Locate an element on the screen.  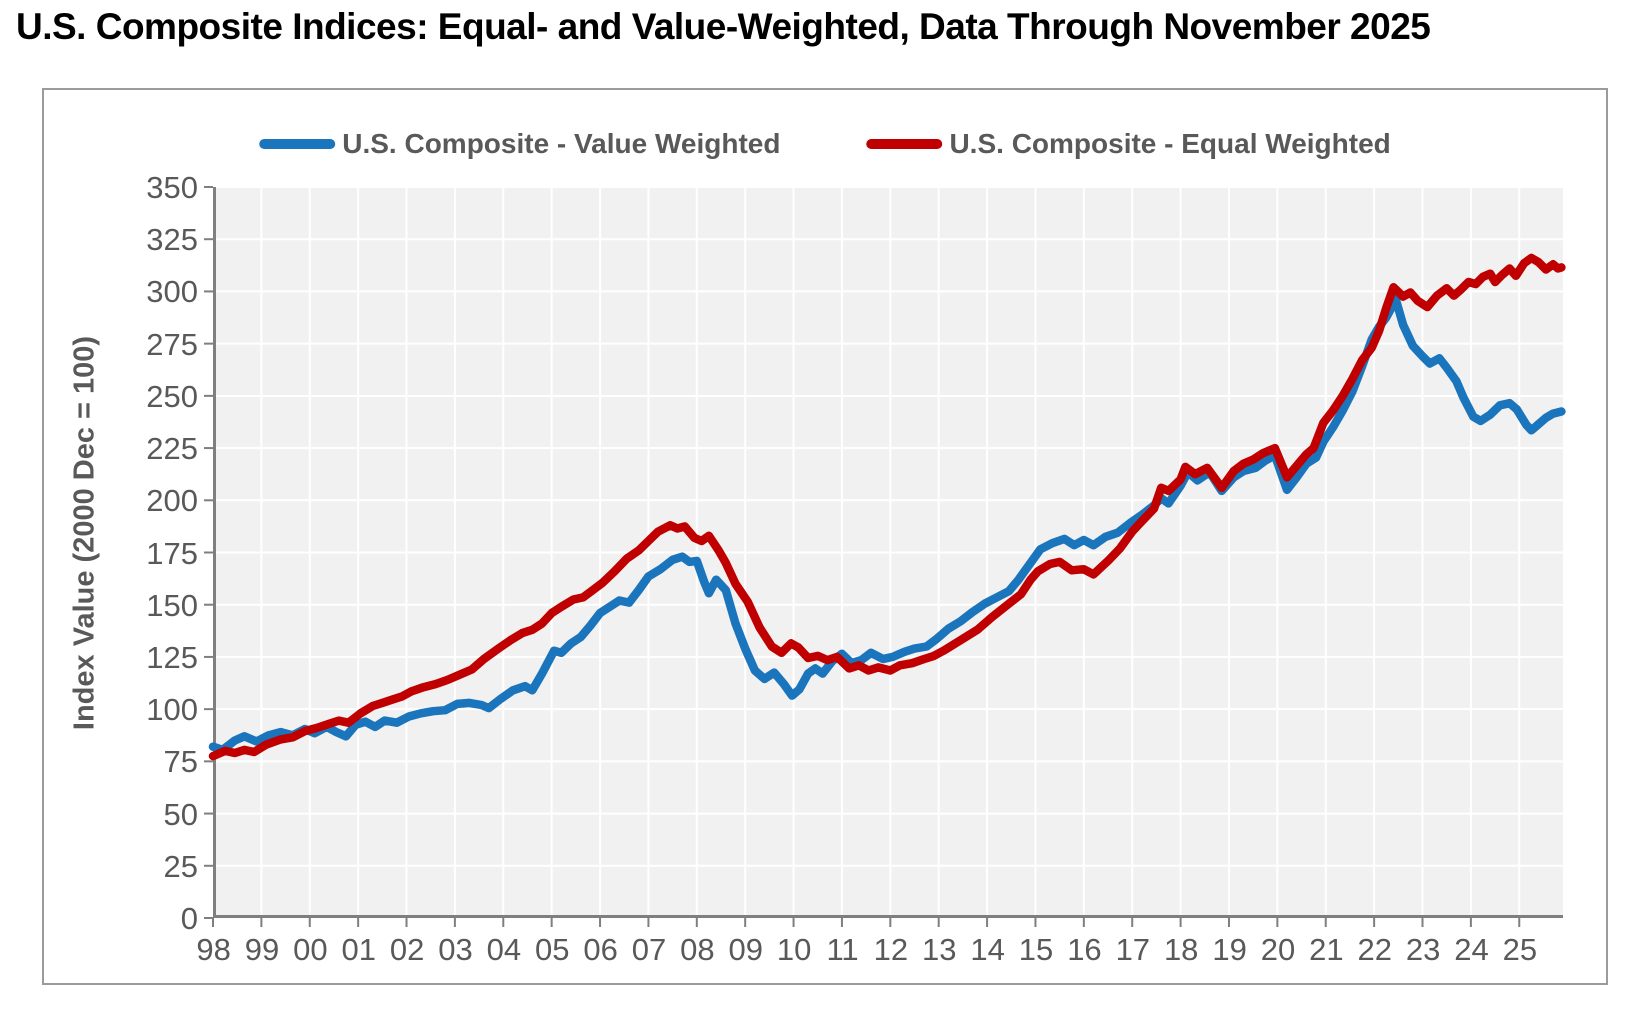
x-tick-label: 07 is located at coordinates (649, 949).